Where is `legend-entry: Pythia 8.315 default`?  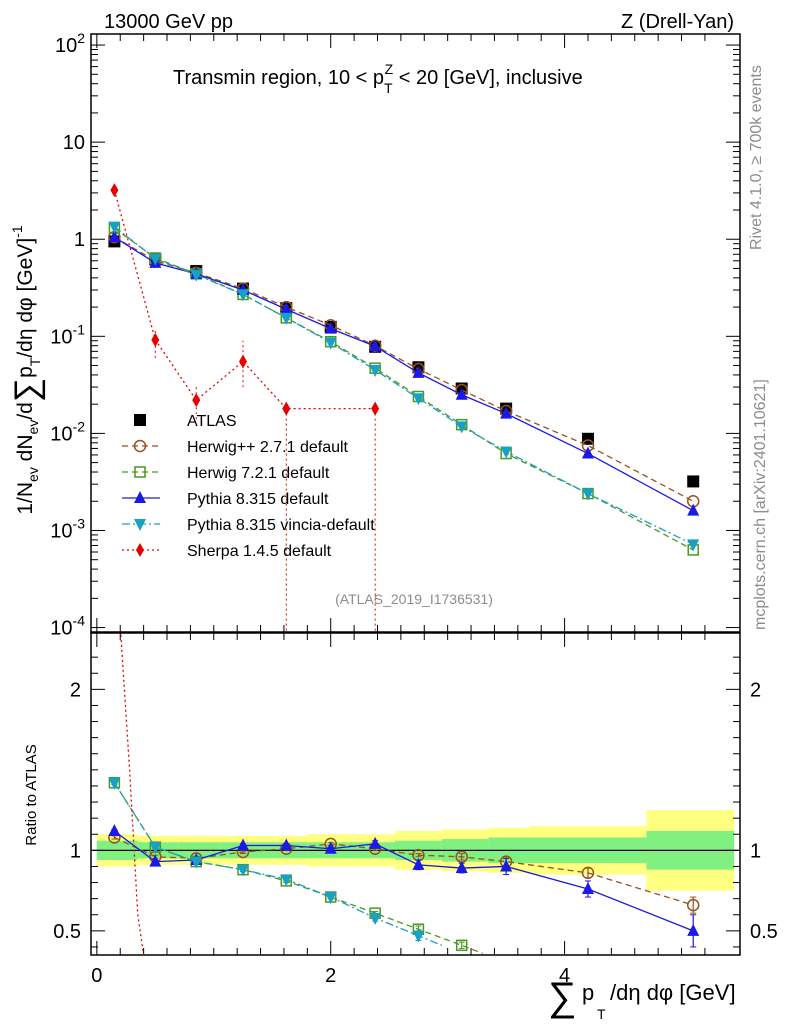 legend-entry: Pythia 8.315 default is located at coordinates (225, 499).